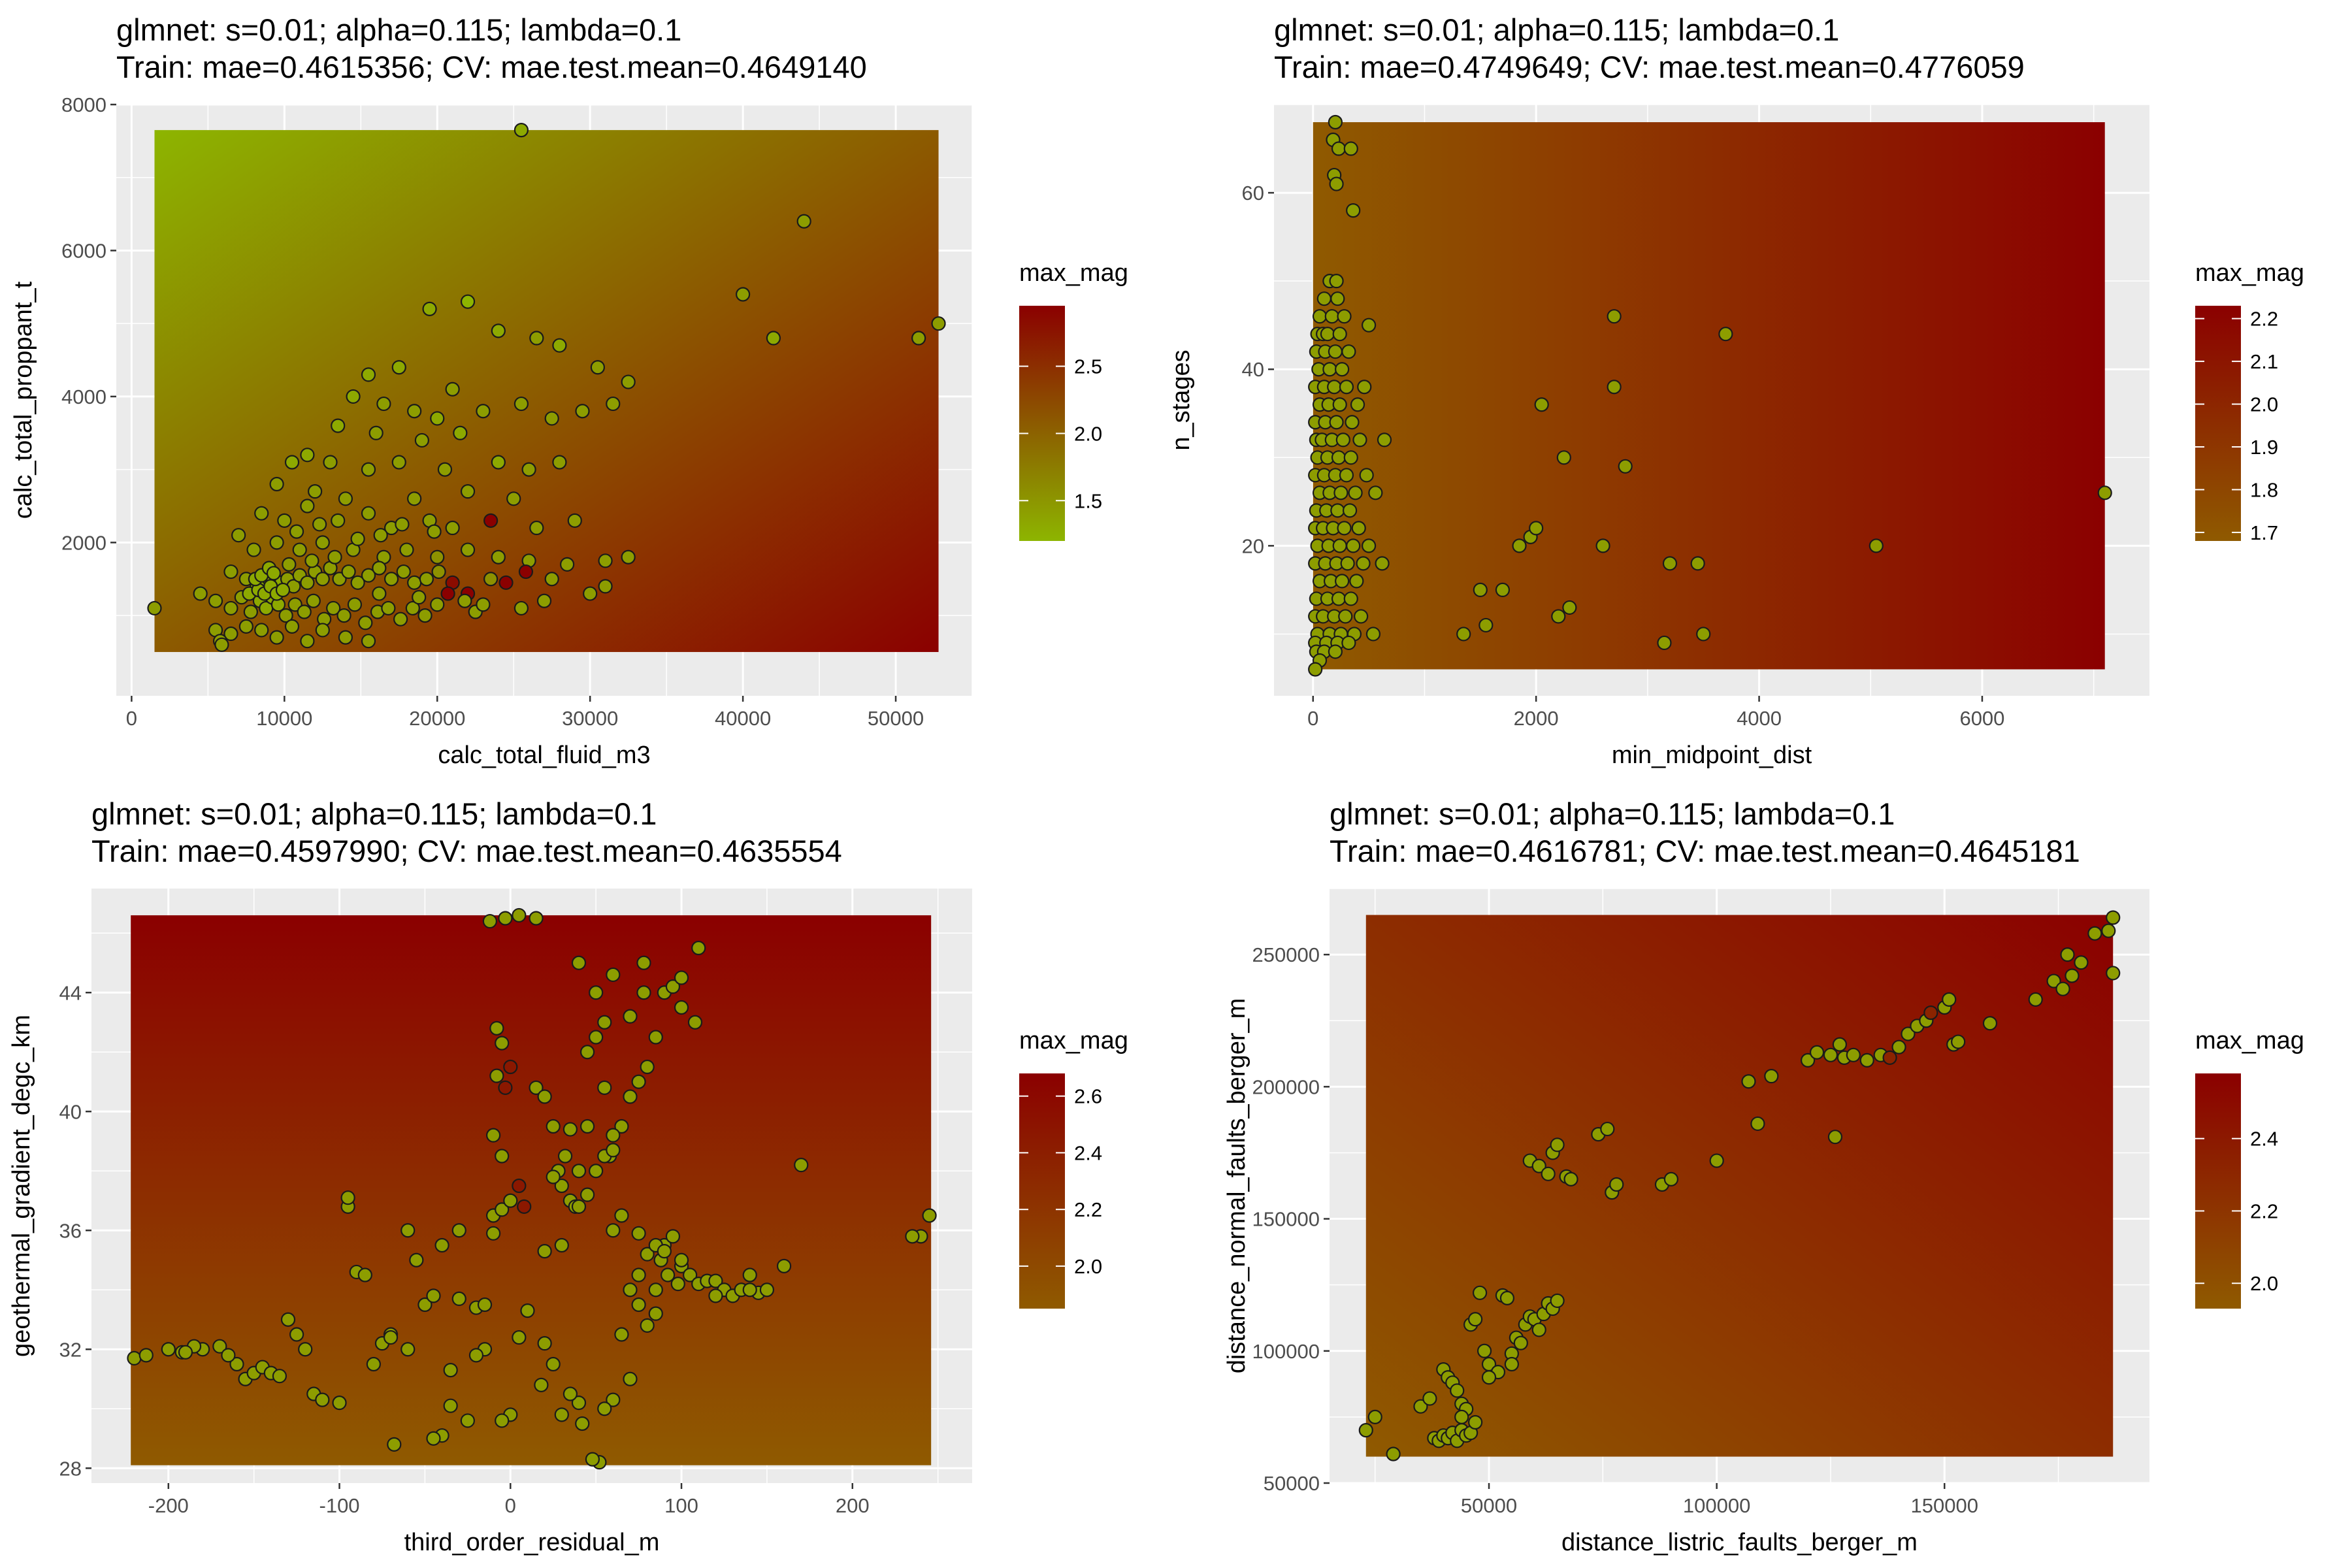  What do you see at coordinates (70, 1349) in the screenshot?
I see `y-tick-label: 32` at bounding box center [70, 1349].